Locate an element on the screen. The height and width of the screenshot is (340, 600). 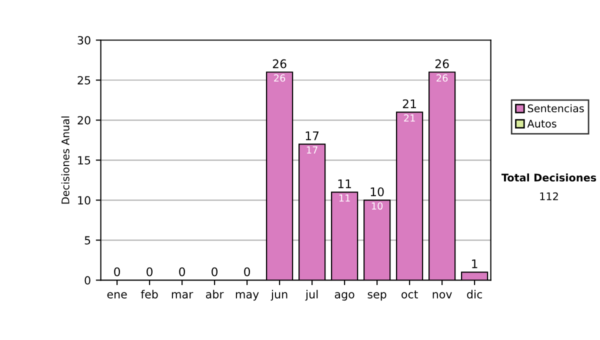
y-tick-label: 15 is located at coordinates (84, 160).